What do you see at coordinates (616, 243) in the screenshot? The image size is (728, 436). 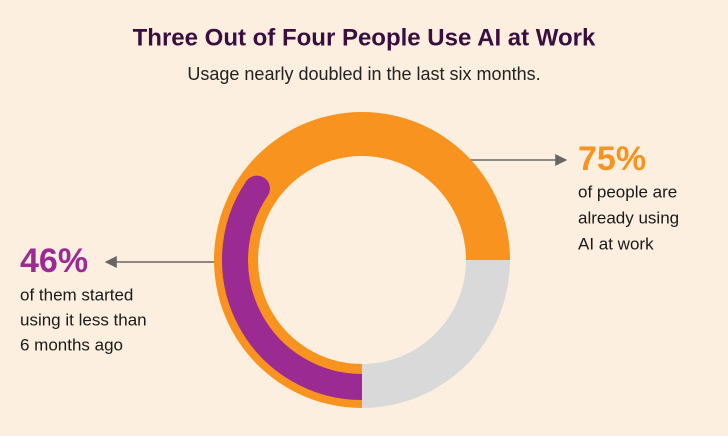 I see `note-line: AI at work` at bounding box center [616, 243].